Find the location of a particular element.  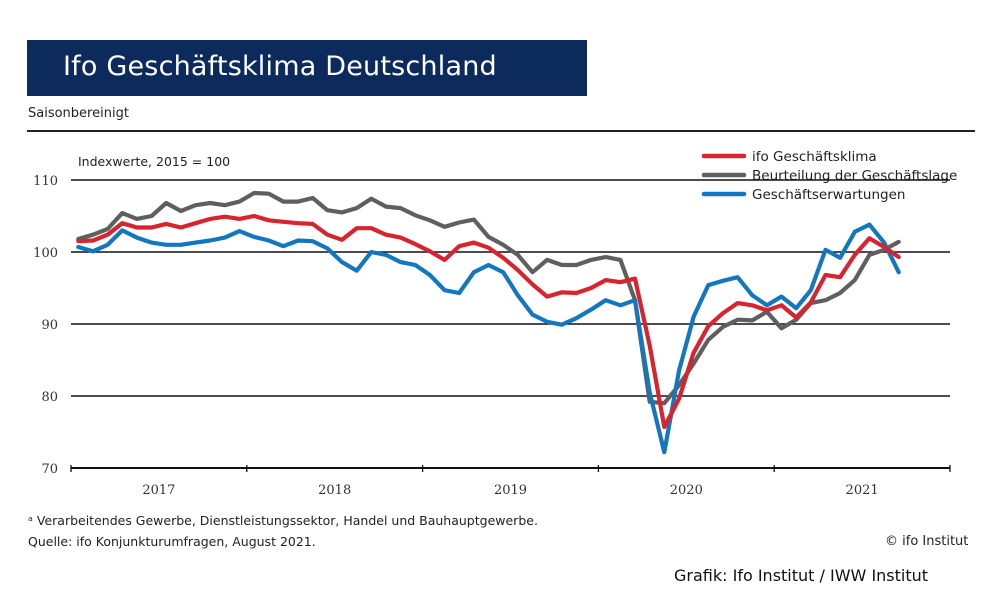

y-tick-label: 70 is located at coordinates (49, 469).